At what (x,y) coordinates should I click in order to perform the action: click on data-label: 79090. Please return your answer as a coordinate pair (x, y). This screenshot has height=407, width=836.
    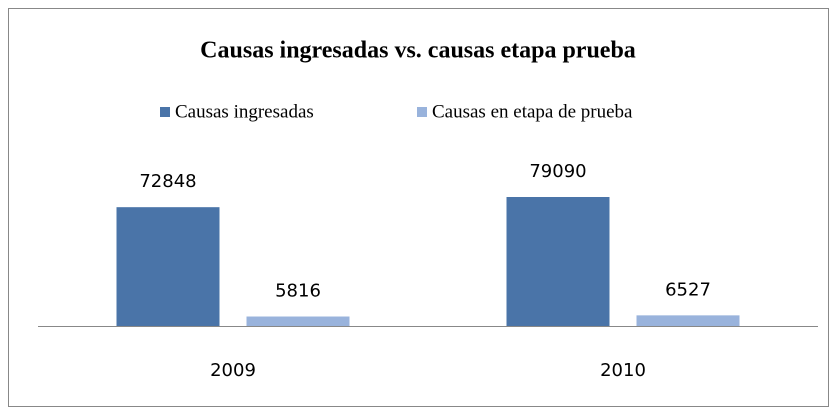
    Looking at the image, I should click on (557, 171).